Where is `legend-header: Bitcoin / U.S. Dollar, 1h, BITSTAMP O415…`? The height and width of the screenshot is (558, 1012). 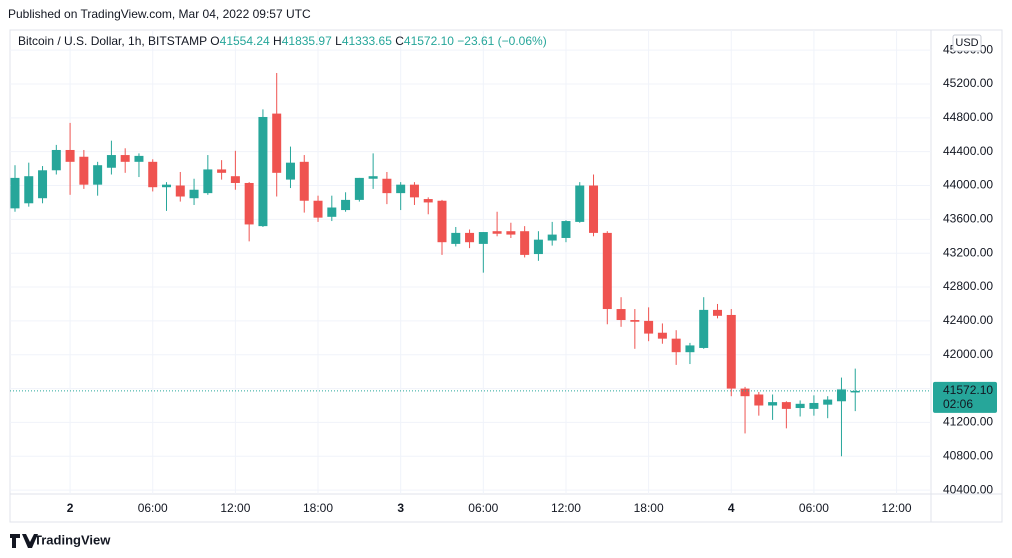
legend-header: Bitcoin / U.S. Dollar, 1h, BITSTAMP O415… is located at coordinates (282, 41).